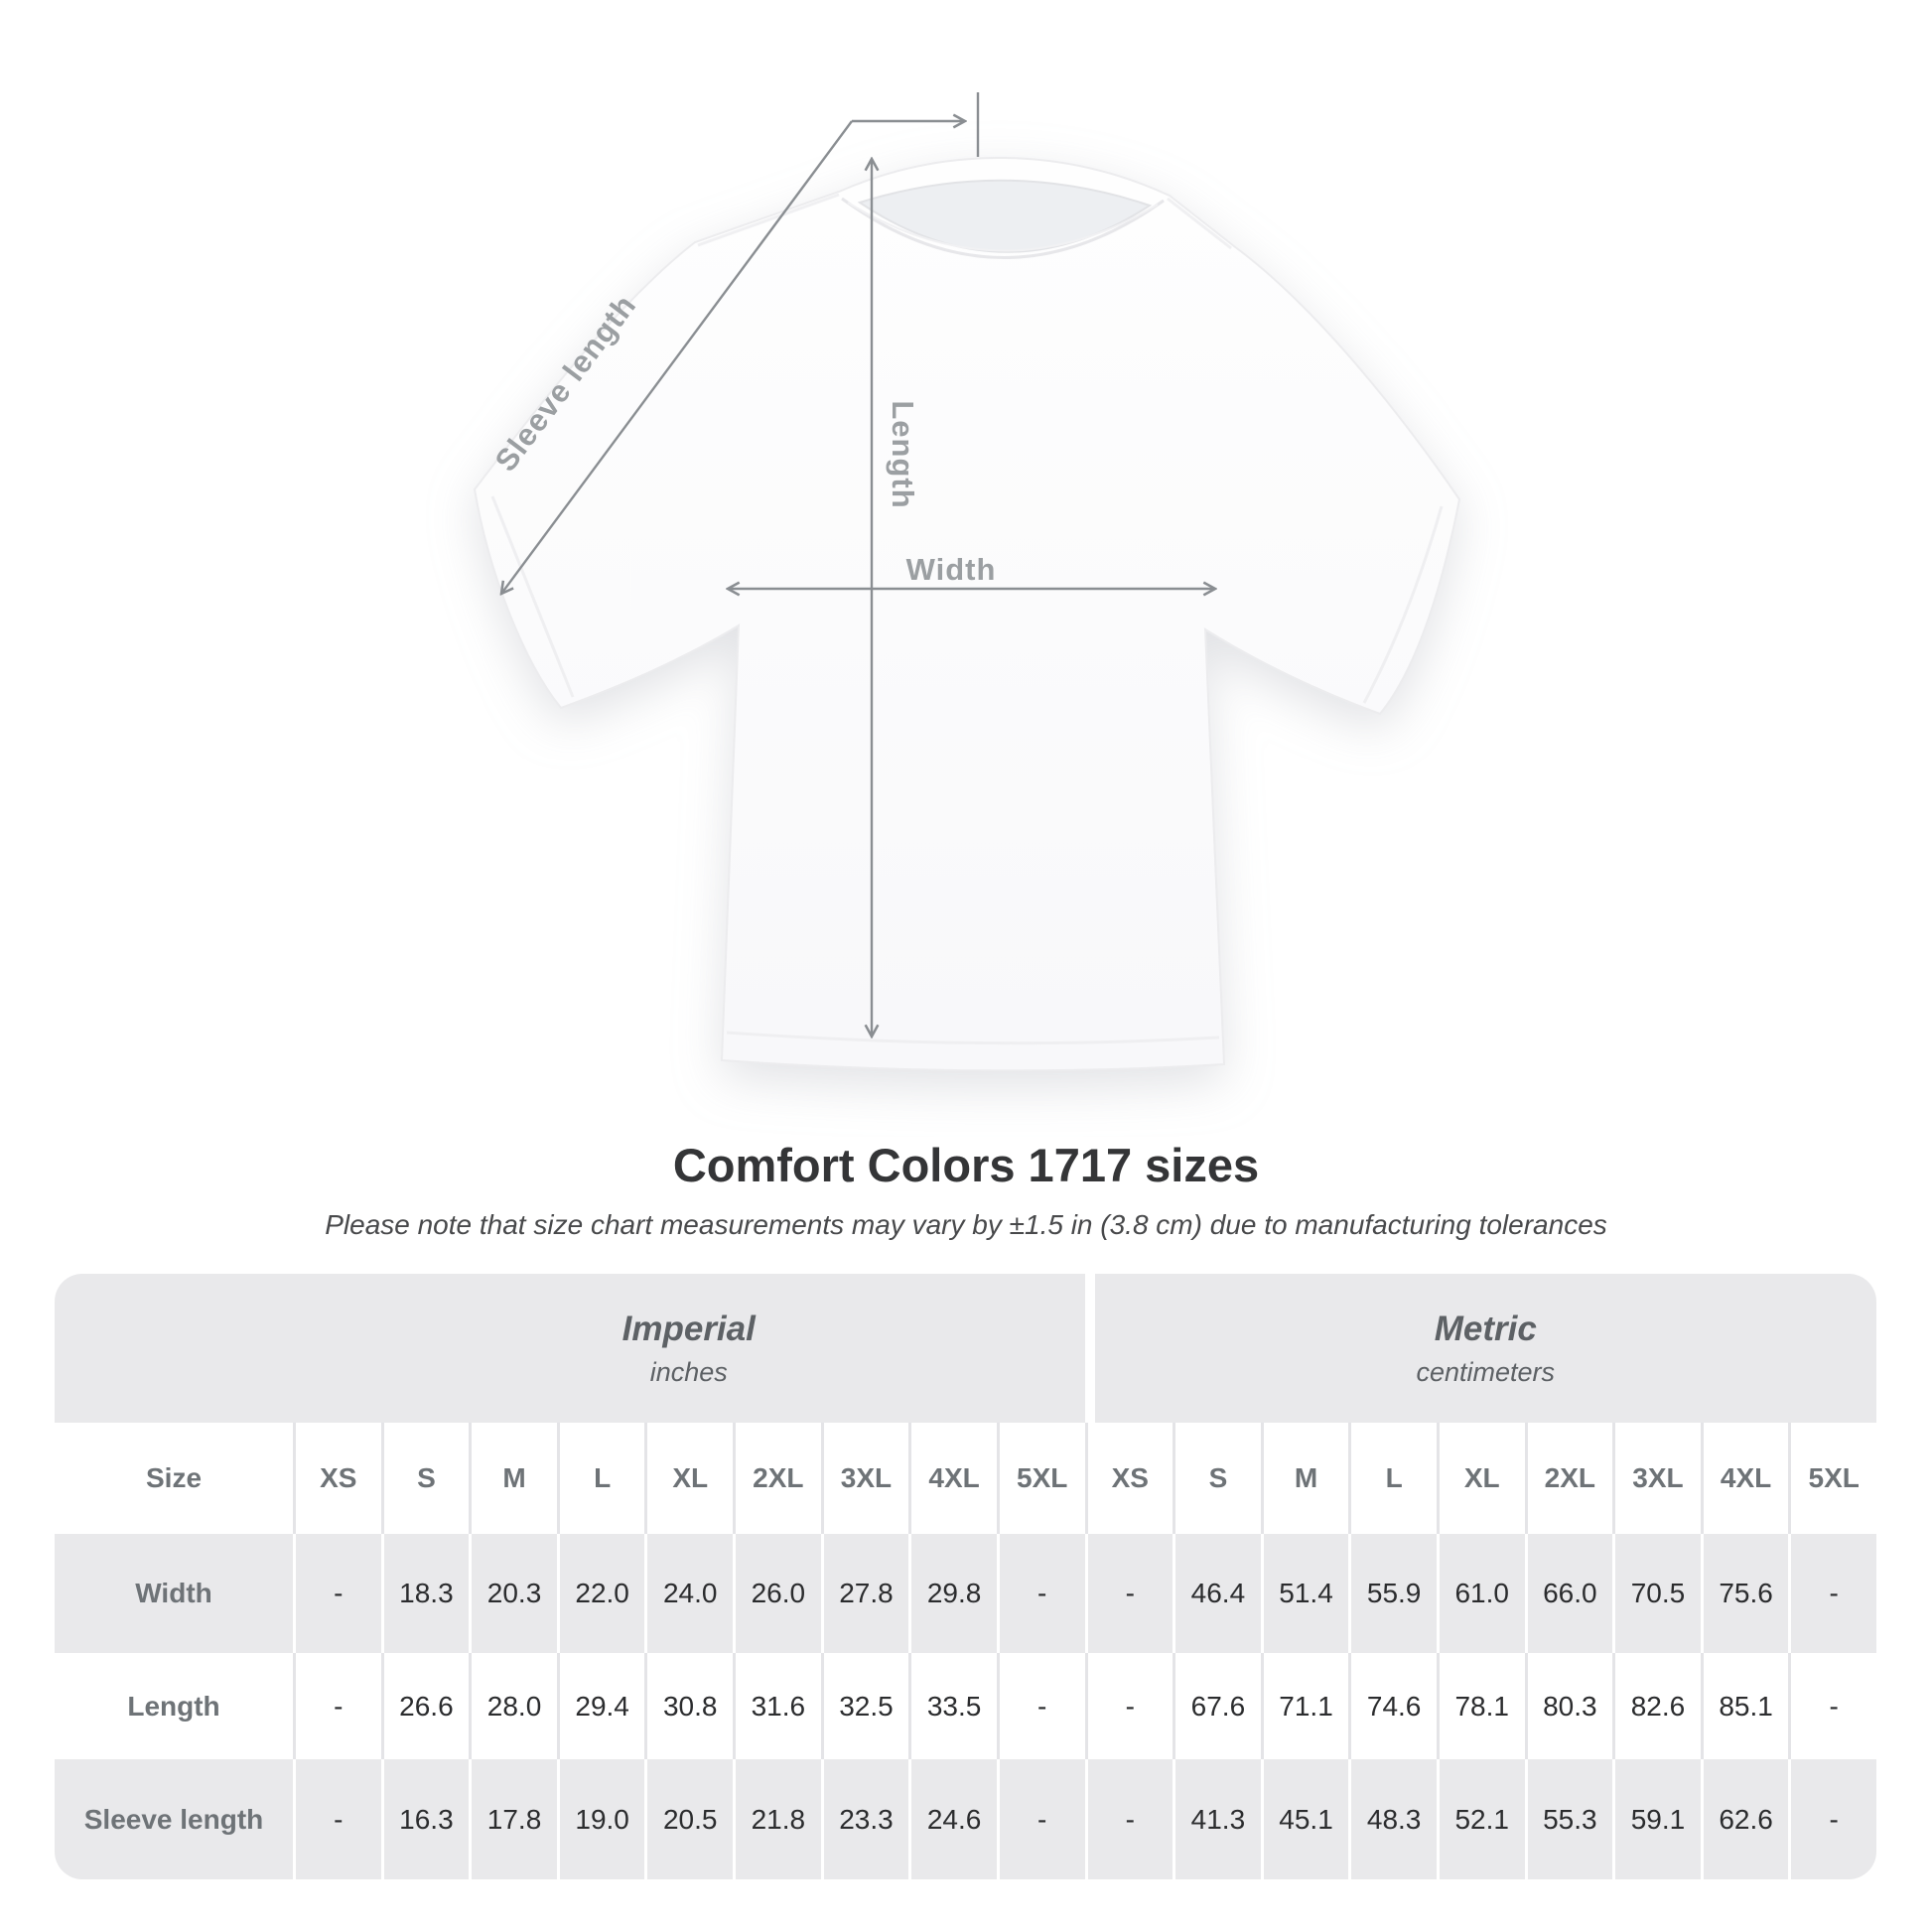  I want to click on value-cell: 52.1, so click(1480, 1819).